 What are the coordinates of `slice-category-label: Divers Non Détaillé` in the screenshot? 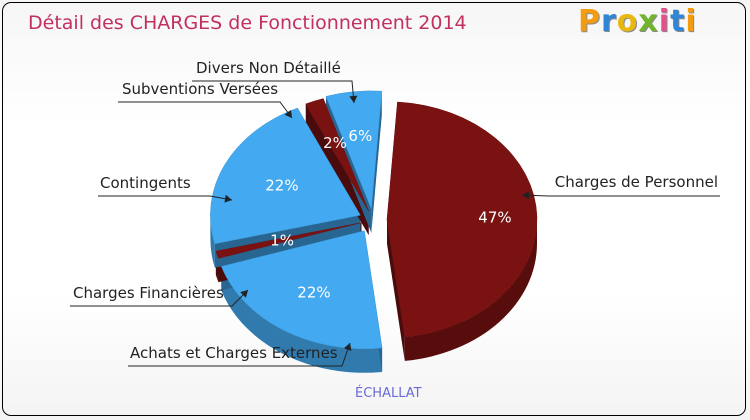 It's located at (268, 68).